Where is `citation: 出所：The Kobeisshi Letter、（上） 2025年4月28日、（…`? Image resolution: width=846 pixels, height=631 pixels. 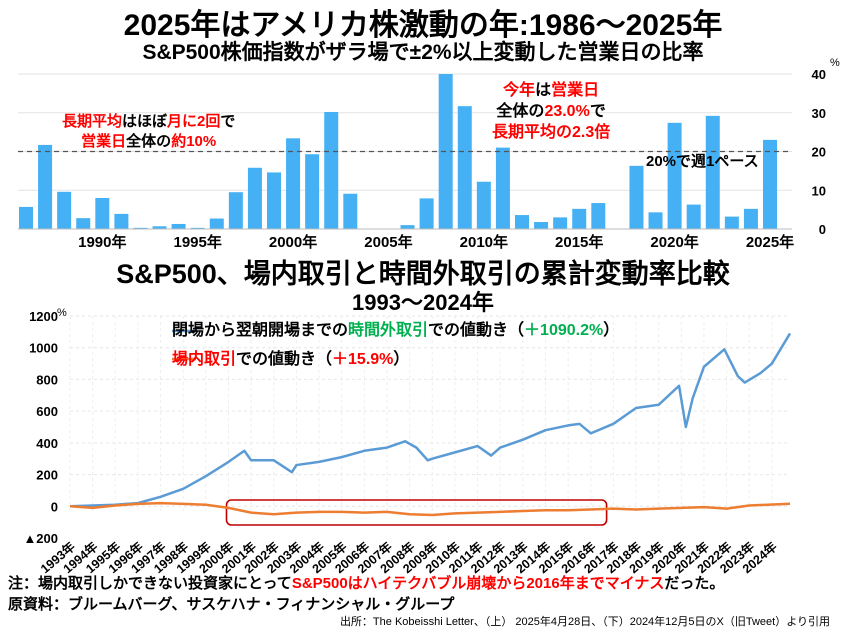 citation: 出所：The Kobeisshi Letter、（上） 2025年4月28日、（… is located at coordinates (584, 622).